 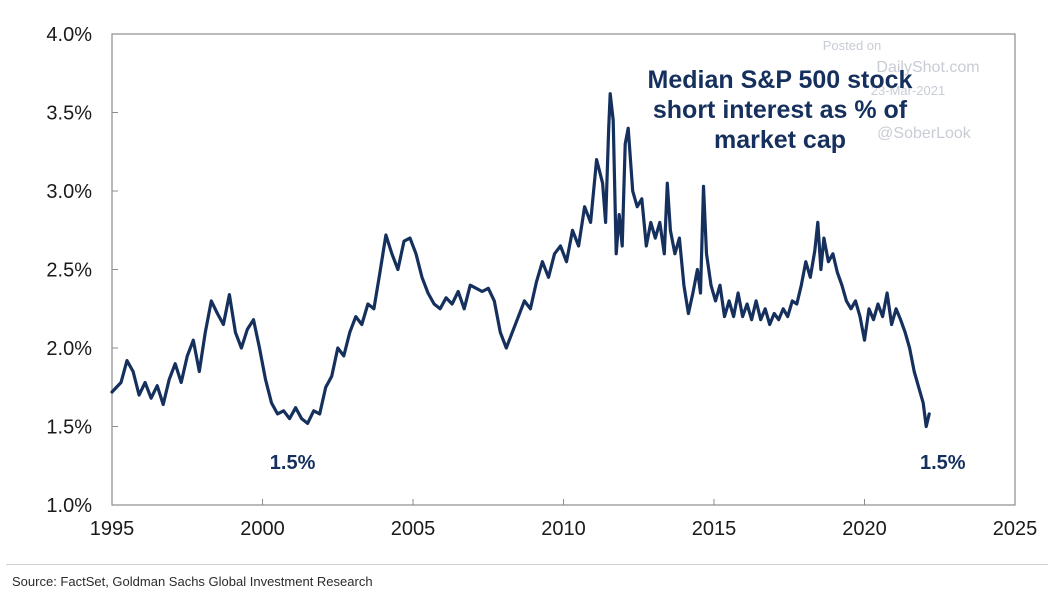 What do you see at coordinates (413, 529) in the screenshot?
I see `x-tick-label: 2005` at bounding box center [413, 529].